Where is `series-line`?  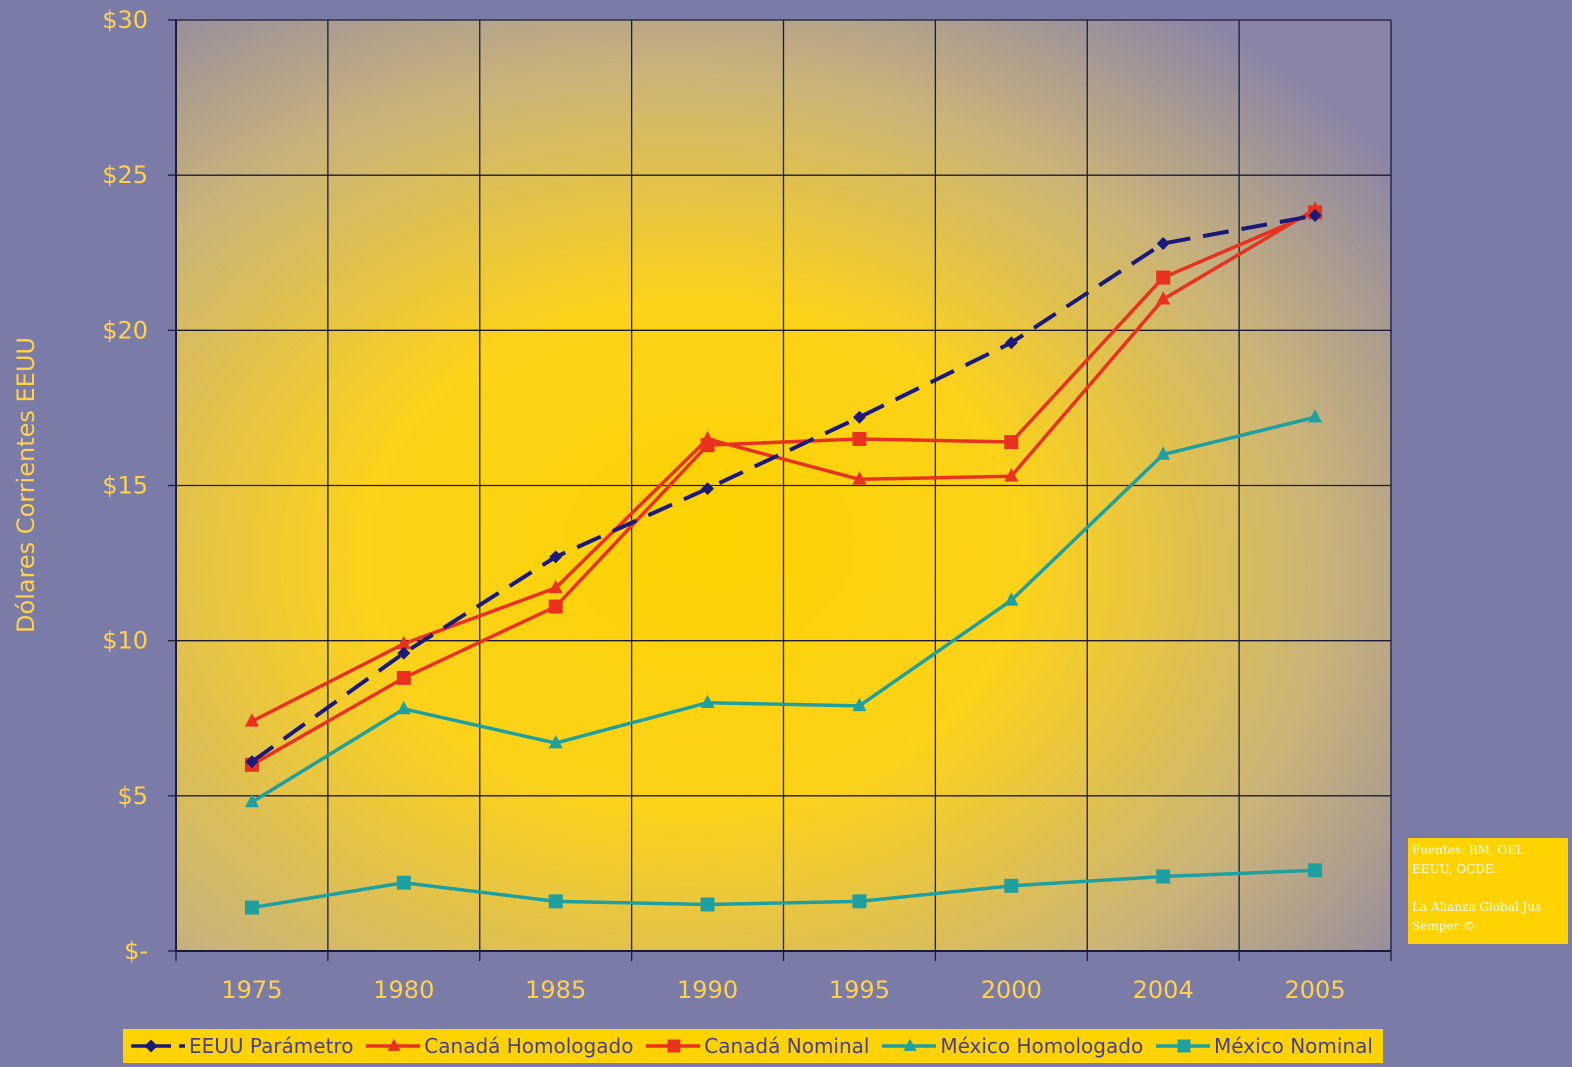 series-line is located at coordinates (783, 889).